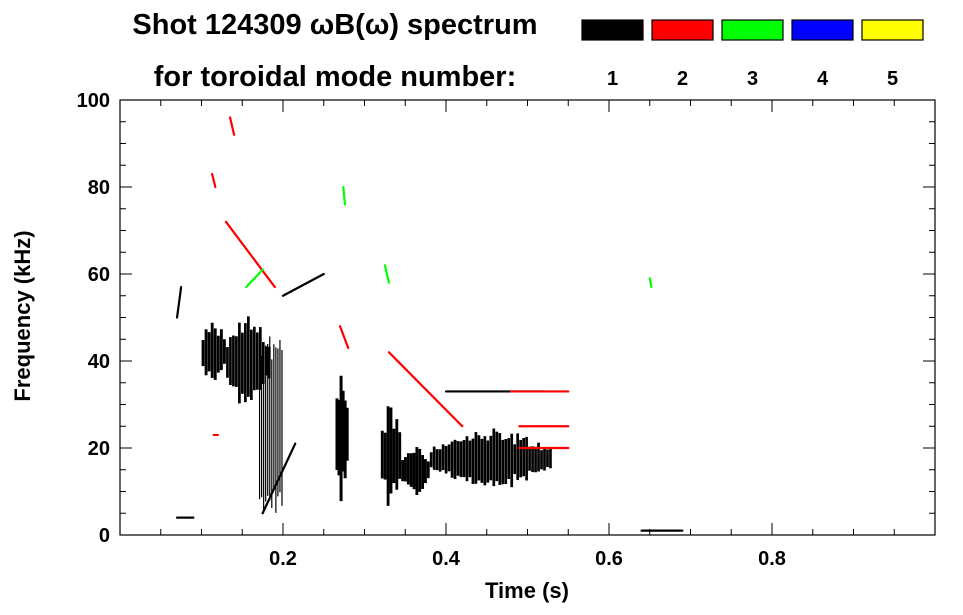 The image size is (963, 615). I want to click on x-tick-label: 0.8, so click(772, 559).